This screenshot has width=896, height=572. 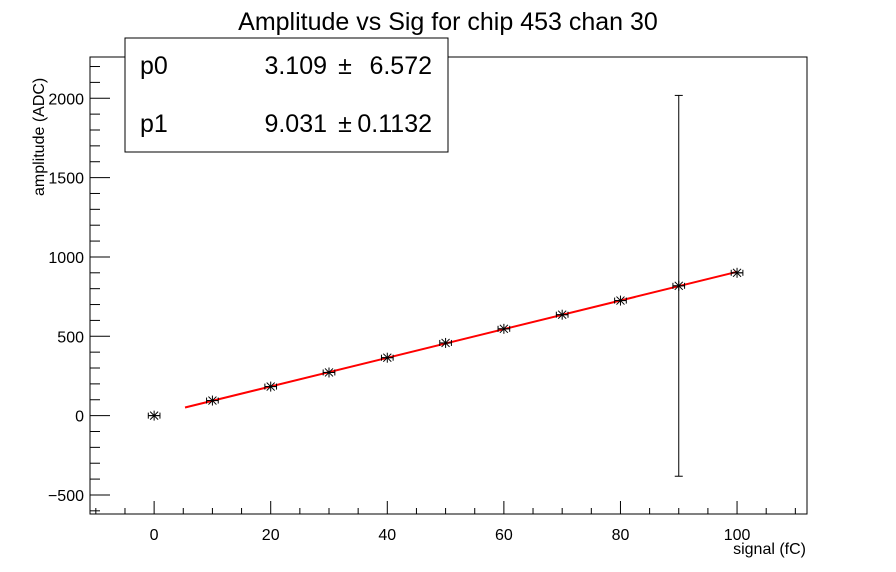 I want to click on stats-box: p0 3.109 ±6.572 p1 9.031 ±0.1132, so click(x=286, y=95).